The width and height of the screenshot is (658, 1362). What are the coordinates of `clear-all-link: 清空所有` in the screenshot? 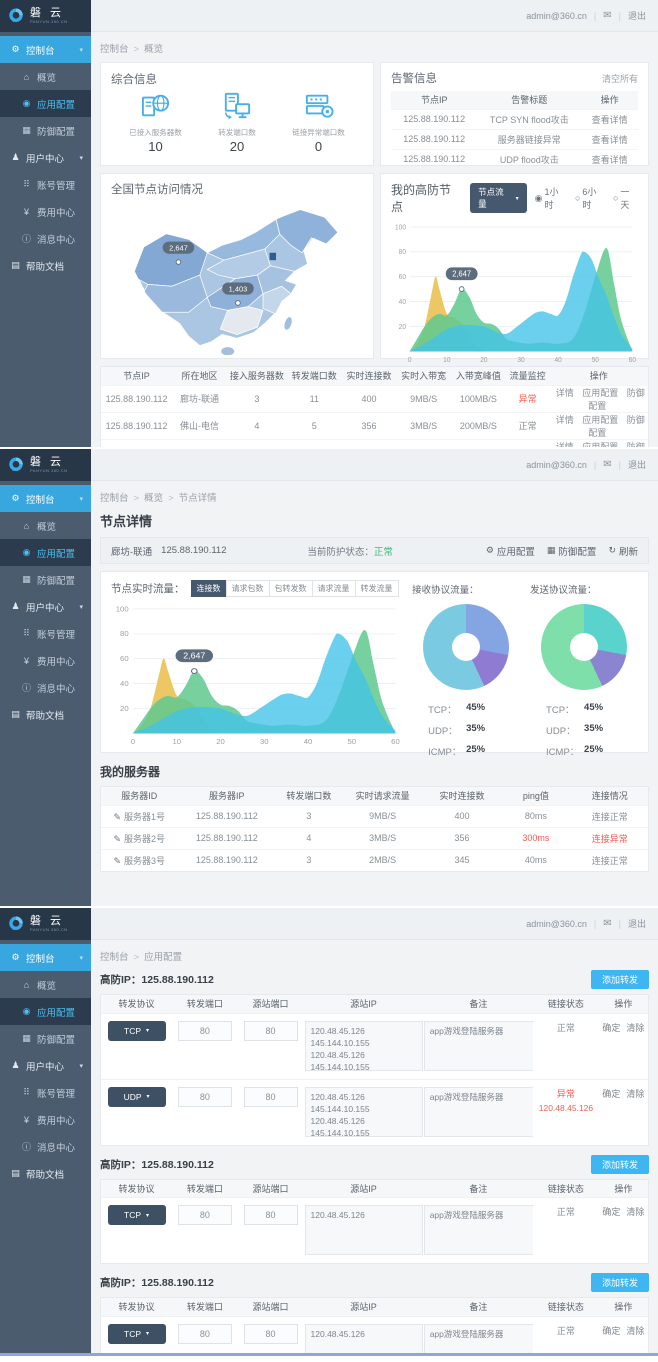 It's located at (619, 78).